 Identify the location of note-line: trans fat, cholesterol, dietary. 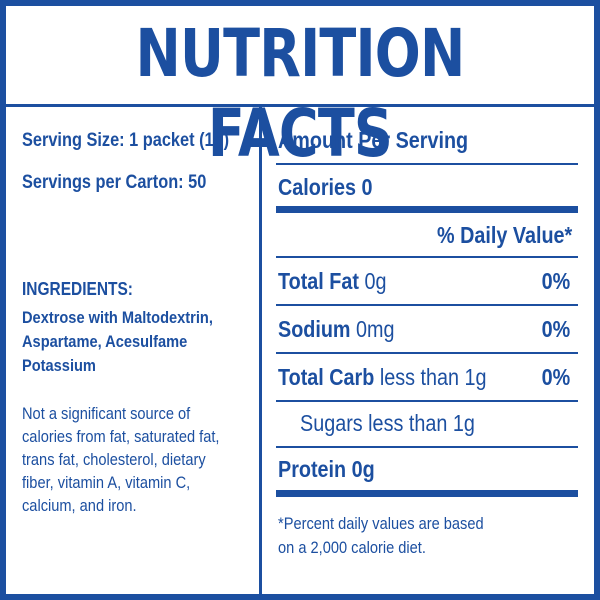
(114, 459).